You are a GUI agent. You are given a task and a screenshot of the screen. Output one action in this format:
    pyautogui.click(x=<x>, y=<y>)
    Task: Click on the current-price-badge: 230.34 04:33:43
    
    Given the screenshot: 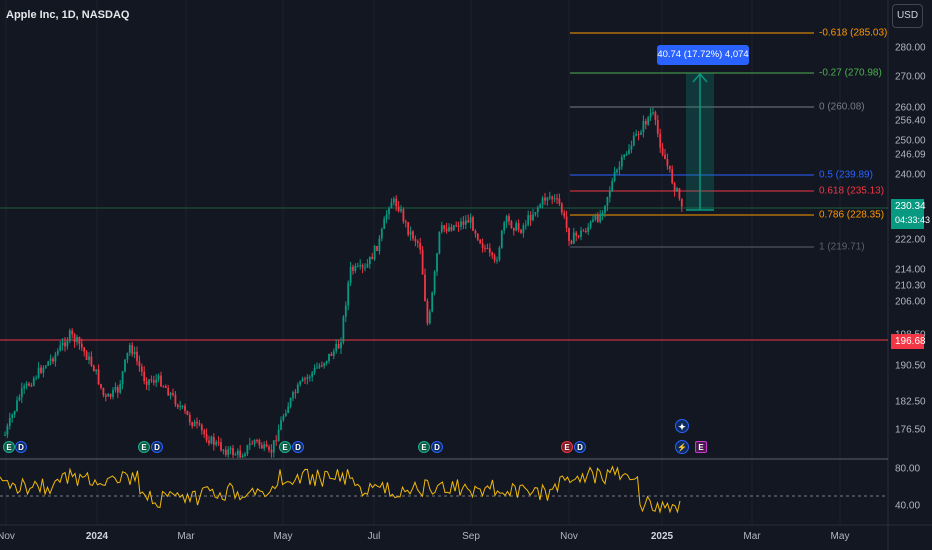 What is the action you would take?
    pyautogui.click(x=910, y=214)
    